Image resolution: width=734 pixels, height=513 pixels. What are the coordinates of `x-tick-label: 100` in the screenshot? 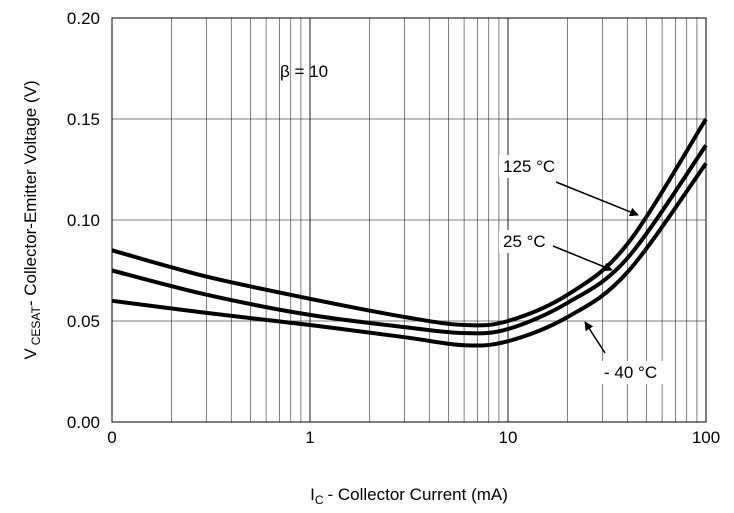 It's located at (706, 437).